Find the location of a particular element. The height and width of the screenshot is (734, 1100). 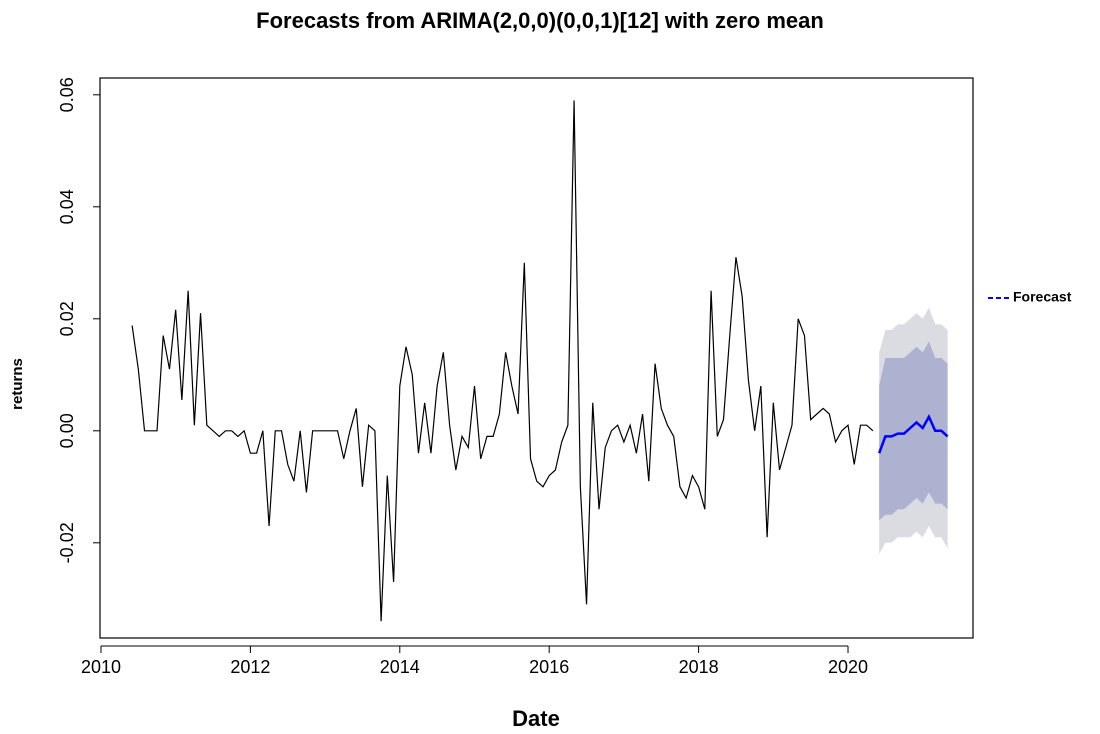

x-tick-label: 2012 is located at coordinates (250, 667).